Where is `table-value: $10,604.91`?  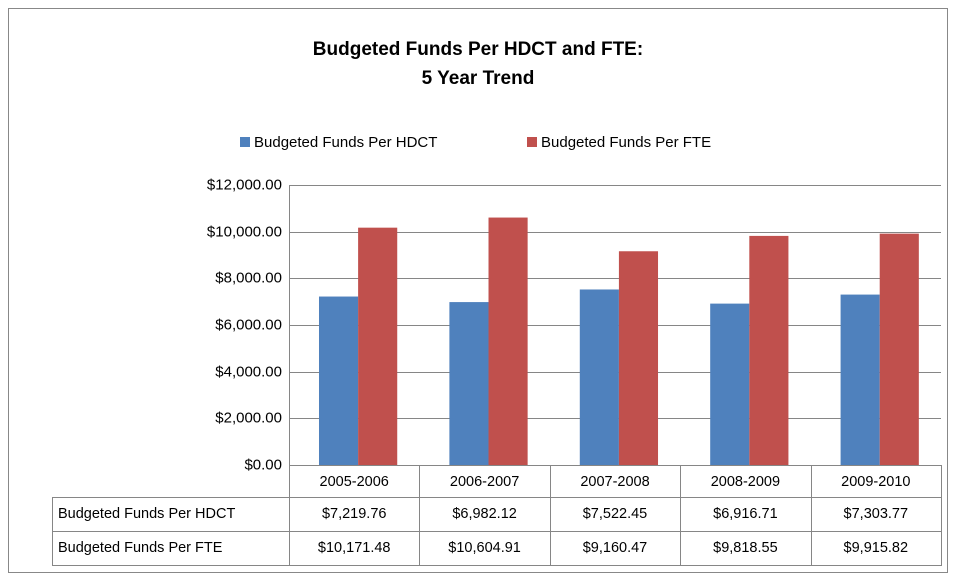
table-value: $10,604.91 is located at coordinates (484, 548).